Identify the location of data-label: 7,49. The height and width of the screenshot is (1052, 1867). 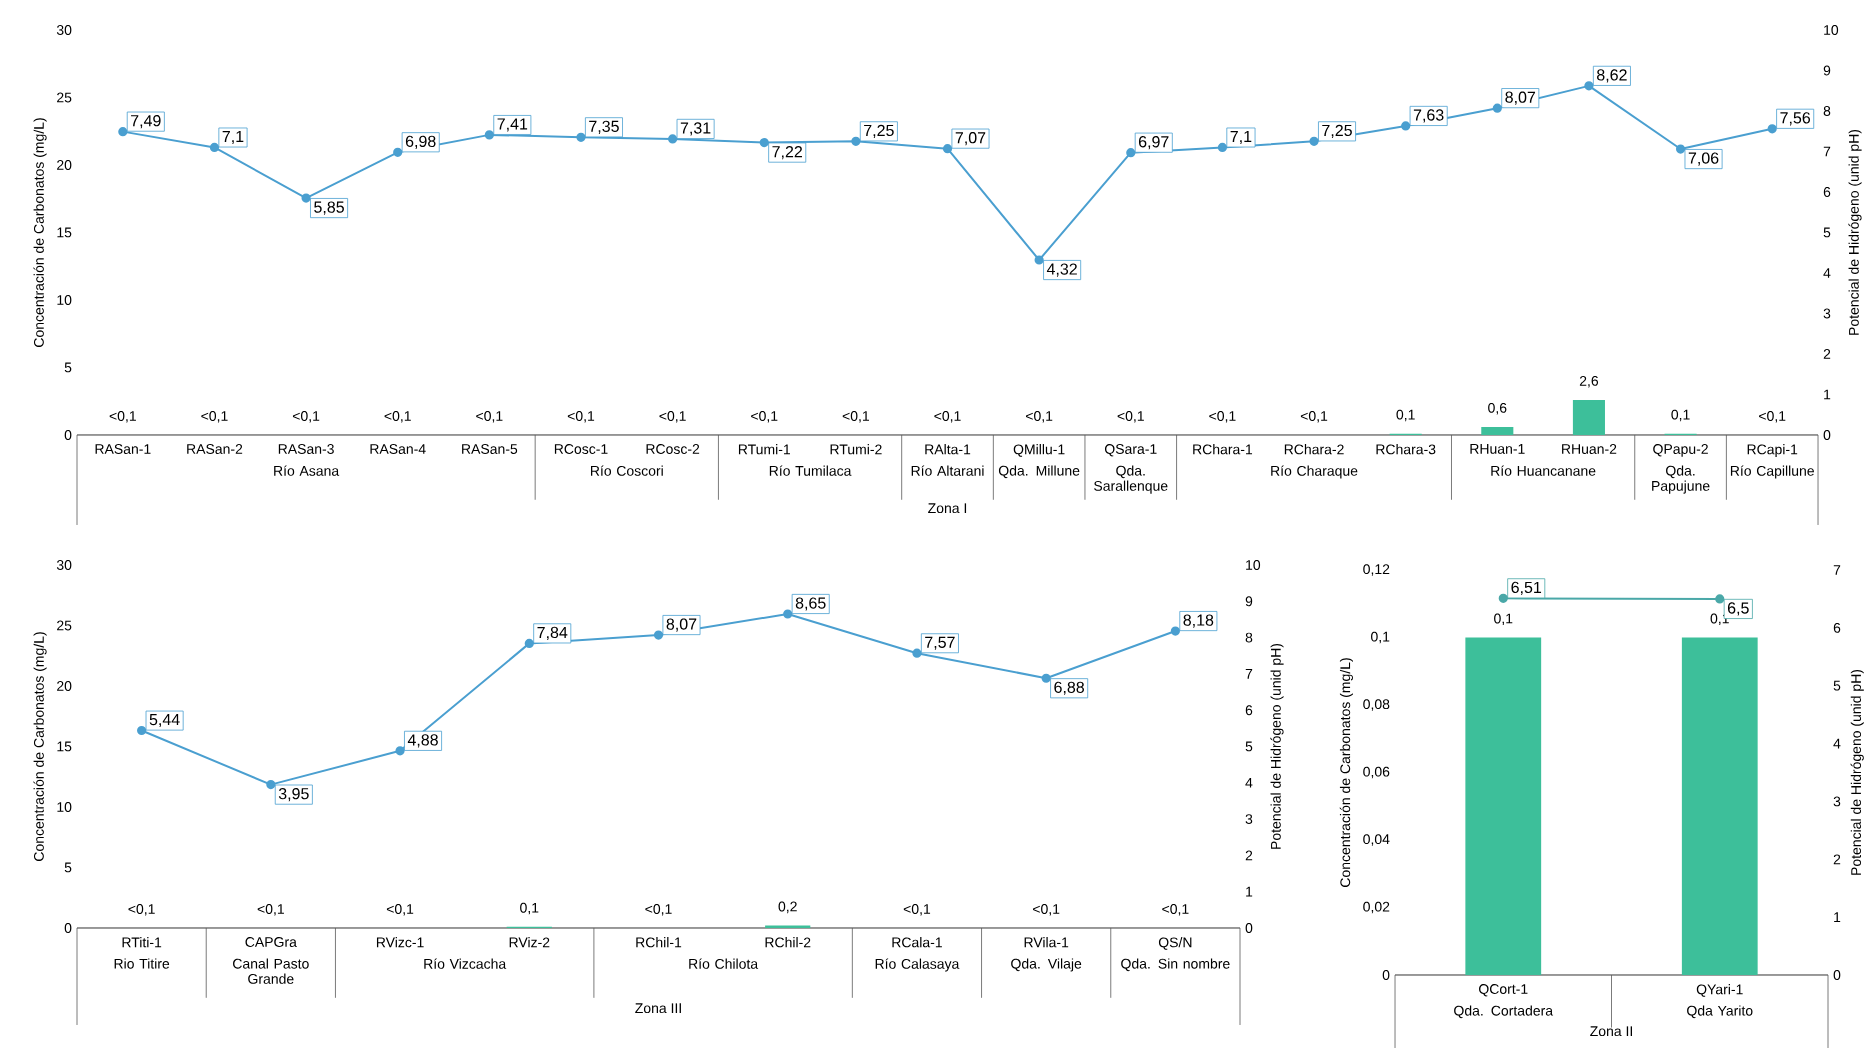
(146, 122).